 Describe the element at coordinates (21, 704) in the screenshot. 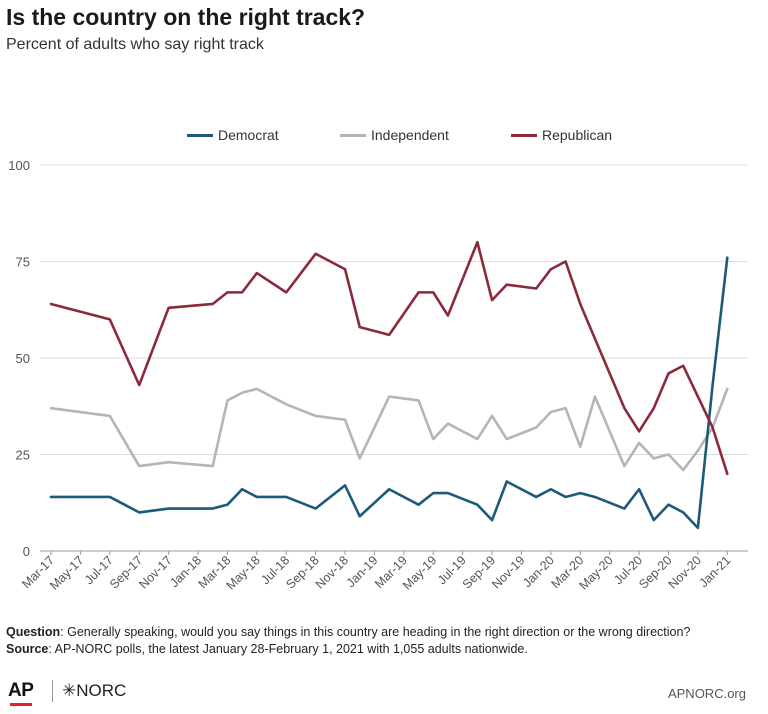

I see `ap-logo-bar` at that location.